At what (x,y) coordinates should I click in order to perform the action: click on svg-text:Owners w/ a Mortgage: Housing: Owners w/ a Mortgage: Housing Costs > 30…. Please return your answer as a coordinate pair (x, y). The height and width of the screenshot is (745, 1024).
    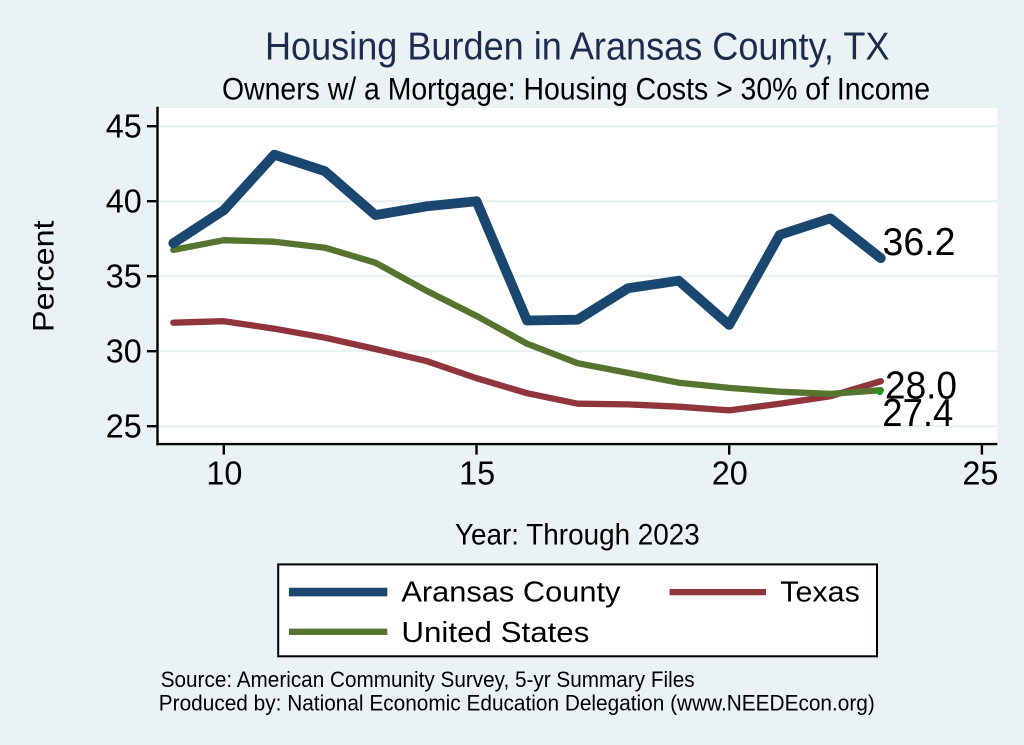
    Looking at the image, I should click on (576, 89).